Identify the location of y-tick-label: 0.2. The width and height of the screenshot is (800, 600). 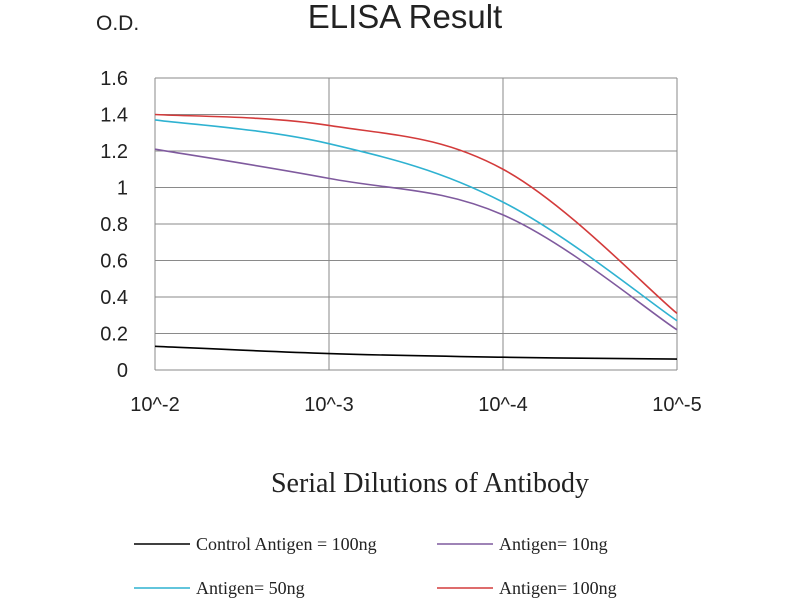
(114, 335).